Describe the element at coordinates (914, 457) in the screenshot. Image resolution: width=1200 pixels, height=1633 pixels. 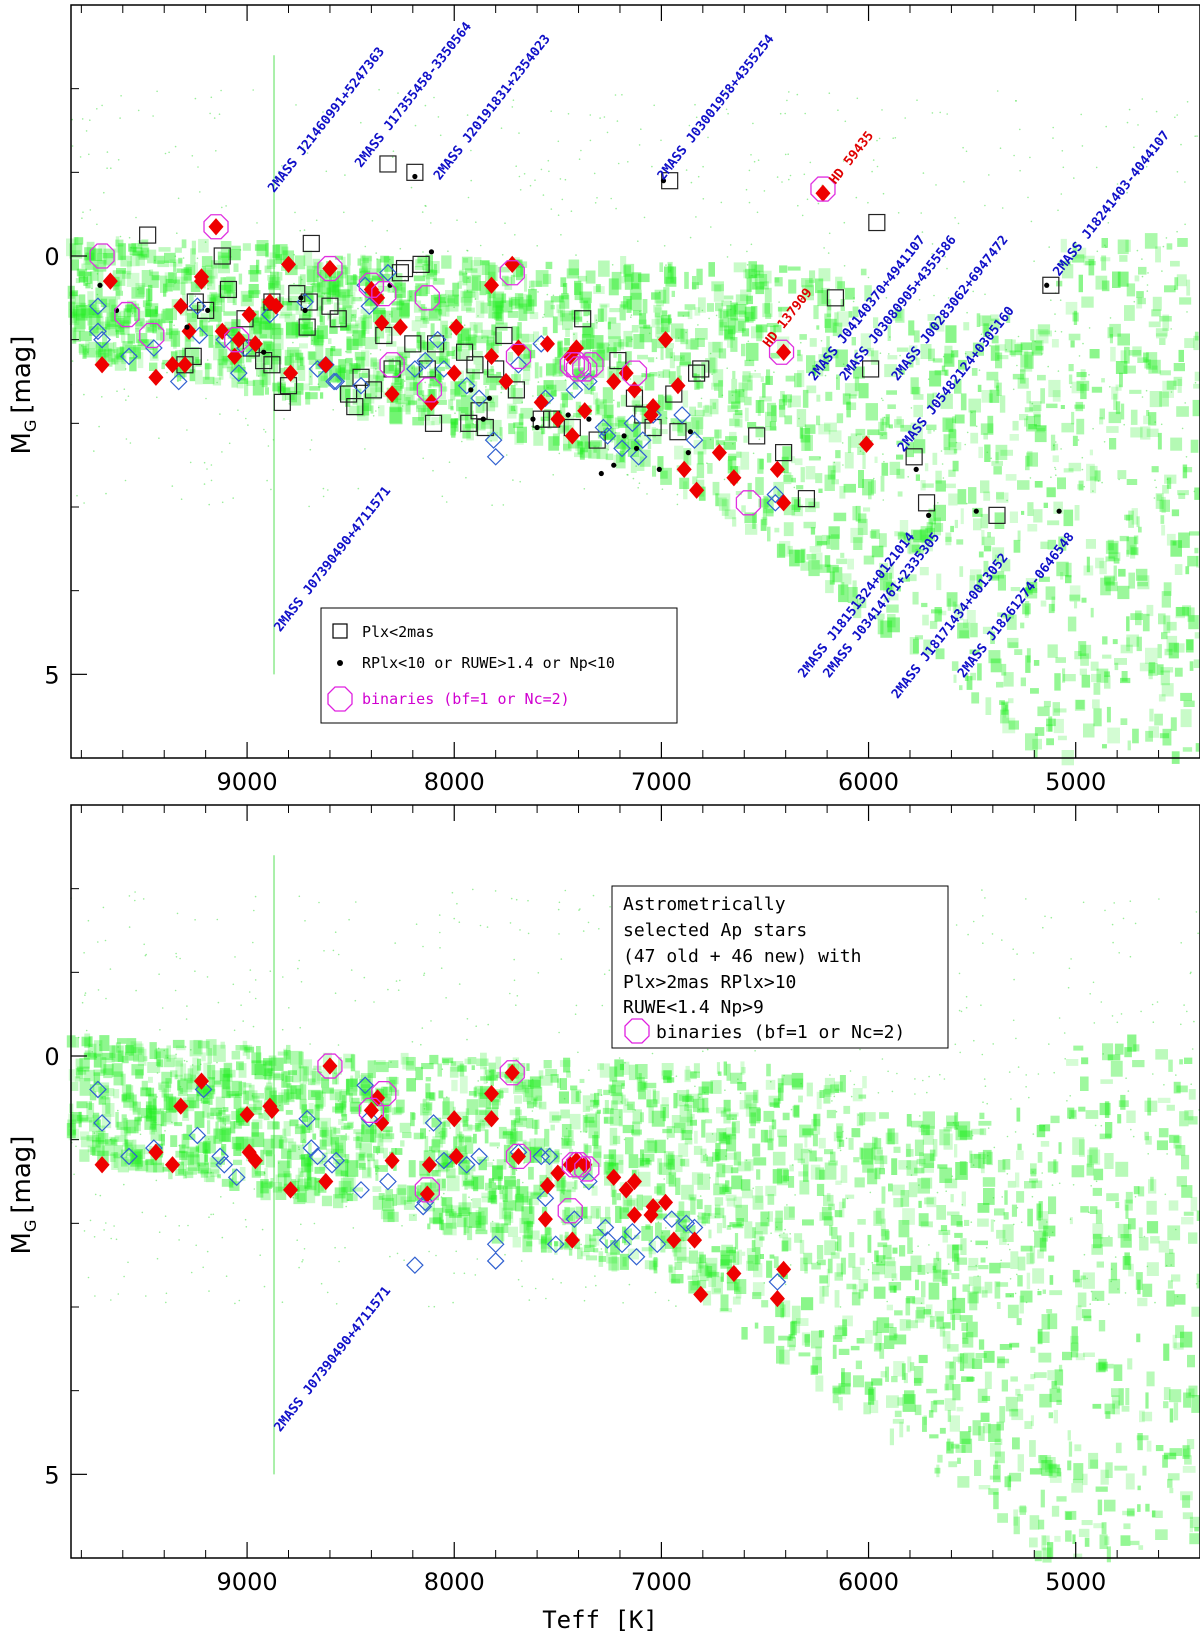
I see `plx-square-mark` at that location.